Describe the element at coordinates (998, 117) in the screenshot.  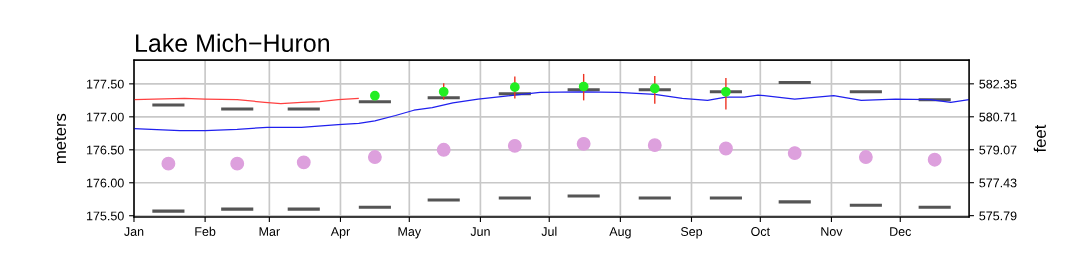
I see `y2-tick-label: 580.71` at that location.